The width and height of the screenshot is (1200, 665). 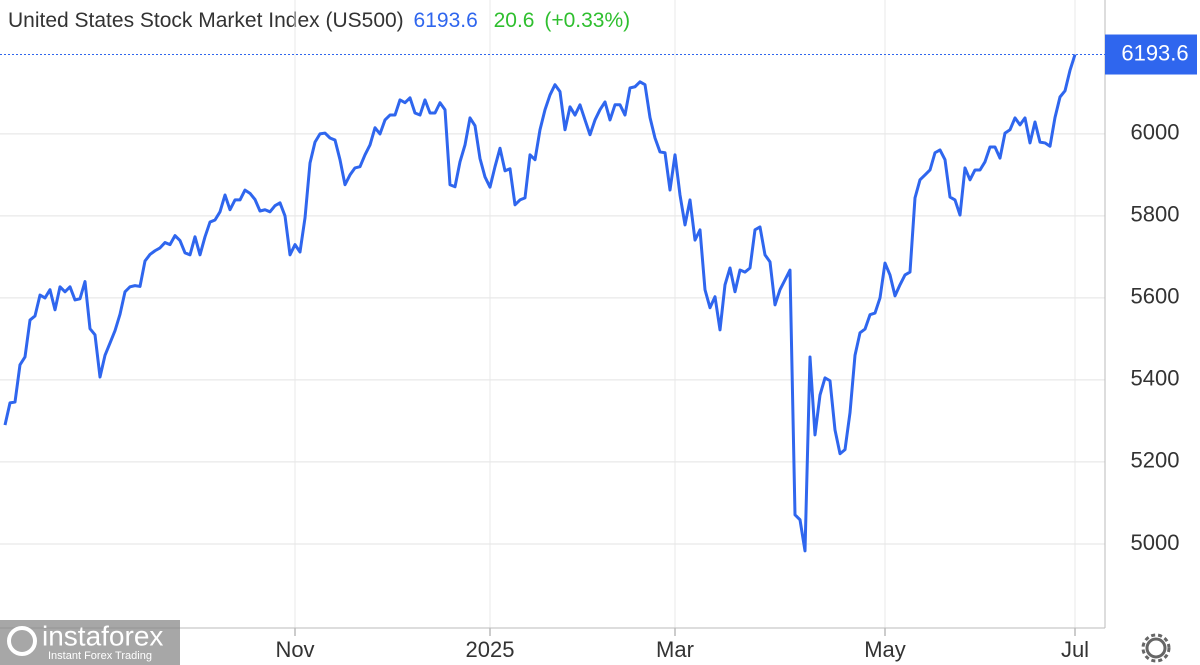 I want to click on watermark-bg, so click(x=90, y=642).